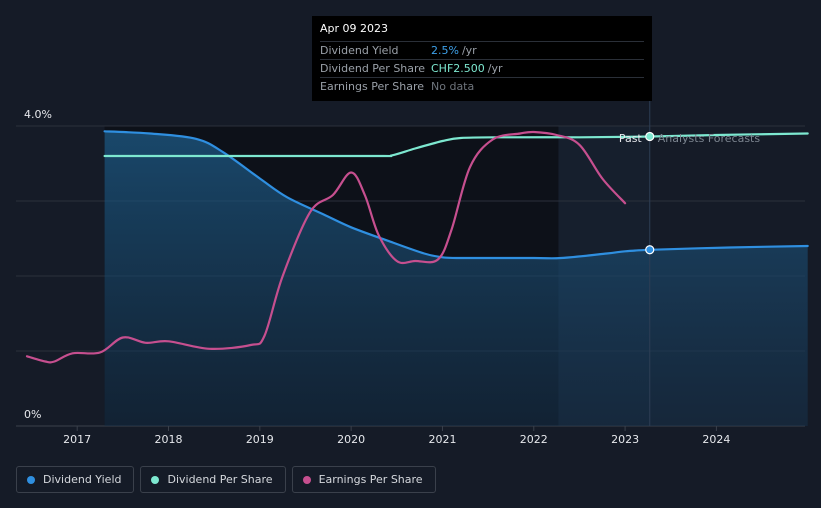  I want to click on x-tick-label: 2022, so click(534, 439).